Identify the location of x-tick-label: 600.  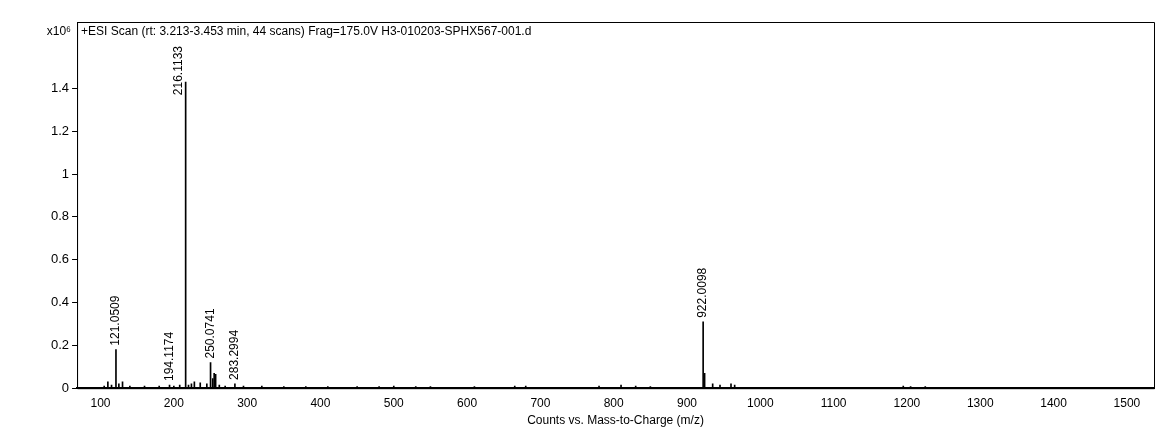
(467, 402).